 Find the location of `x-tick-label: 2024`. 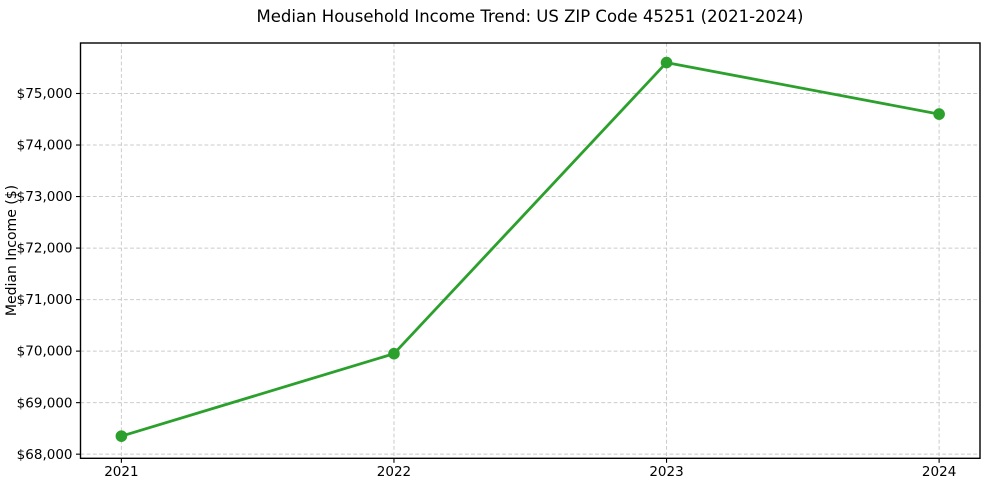

x-tick-label: 2024 is located at coordinates (939, 472).